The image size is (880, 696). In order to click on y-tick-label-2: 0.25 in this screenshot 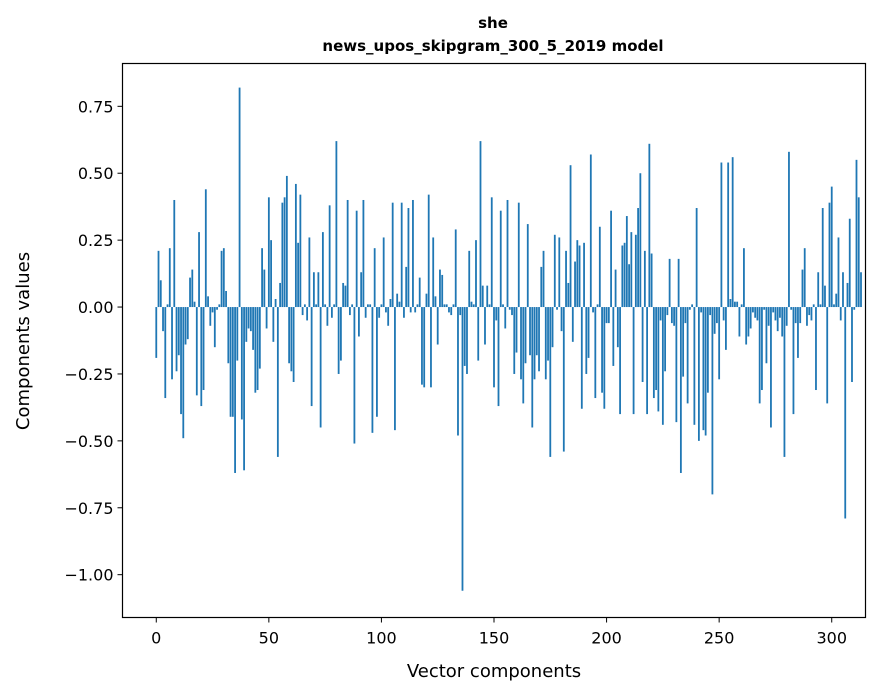, I will do `click(96, 240)`.